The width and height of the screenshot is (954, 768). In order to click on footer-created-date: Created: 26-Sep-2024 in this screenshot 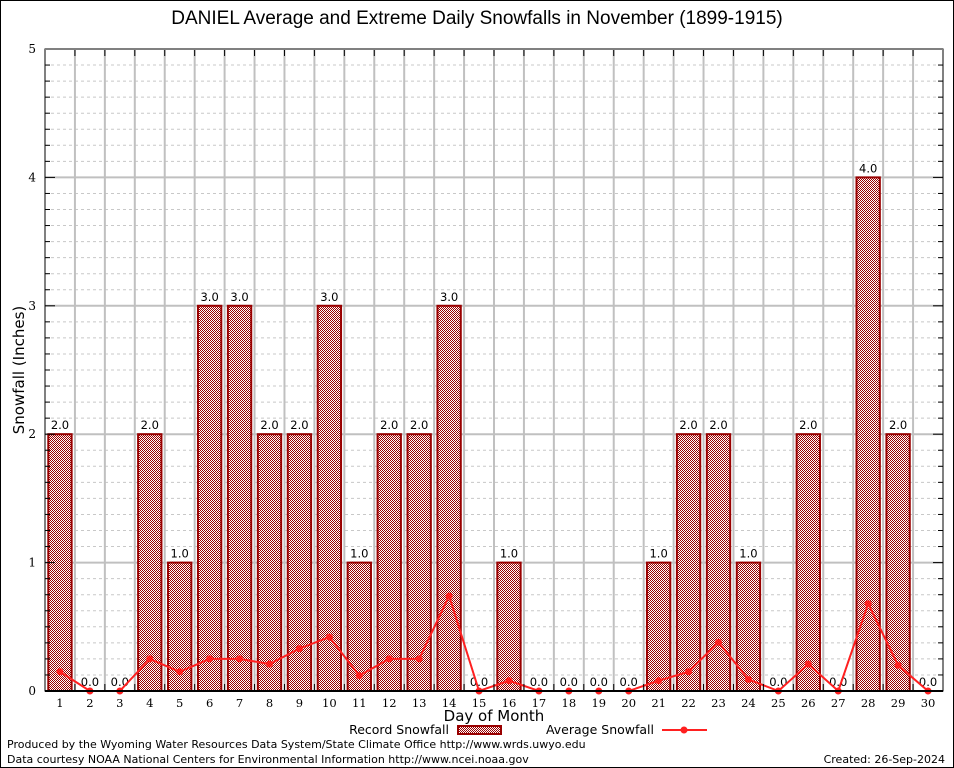, I will do `click(884, 759)`.